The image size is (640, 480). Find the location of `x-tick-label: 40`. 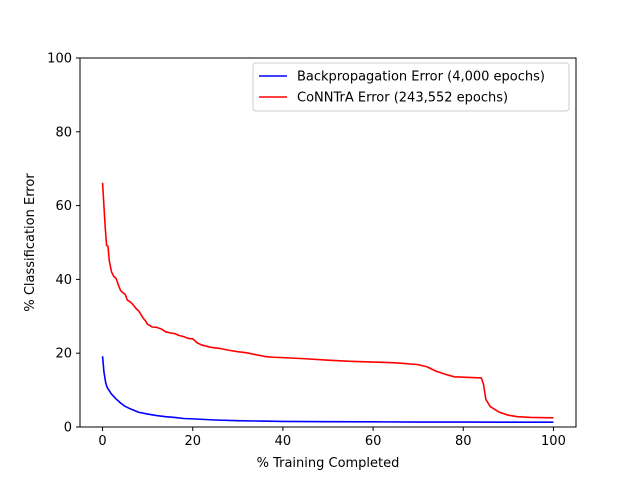

x-tick-label: 40 is located at coordinates (283, 441).